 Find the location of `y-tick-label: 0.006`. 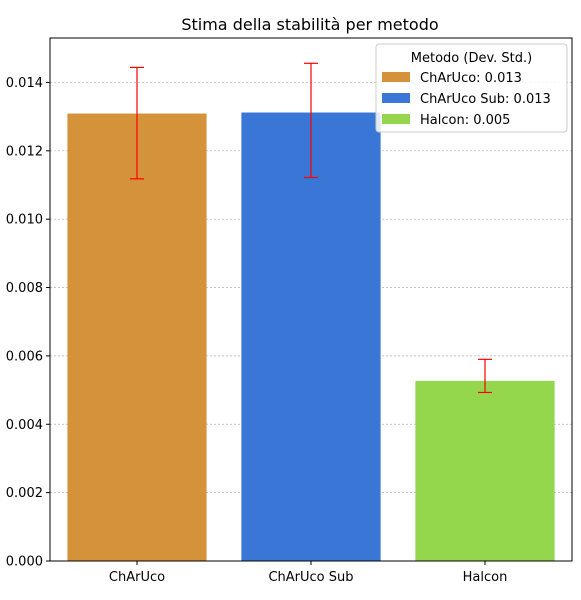

y-tick-label: 0.006 is located at coordinates (24, 356).